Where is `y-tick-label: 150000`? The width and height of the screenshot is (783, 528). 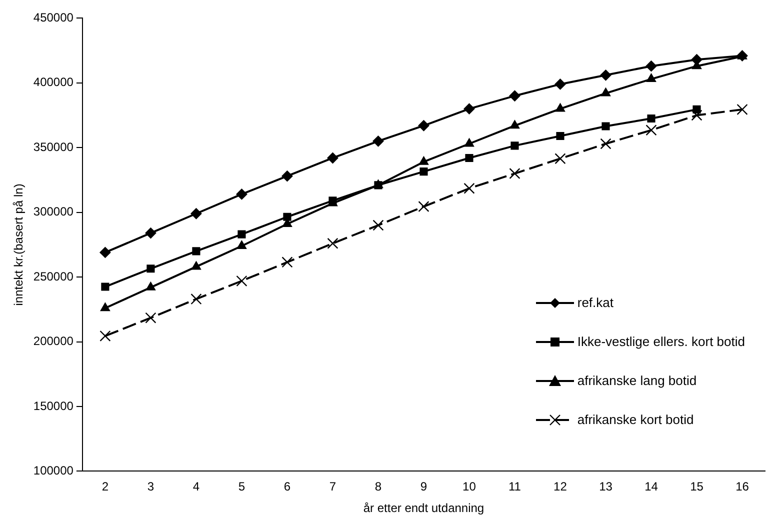 y-tick-label: 150000 is located at coordinates (53, 405).